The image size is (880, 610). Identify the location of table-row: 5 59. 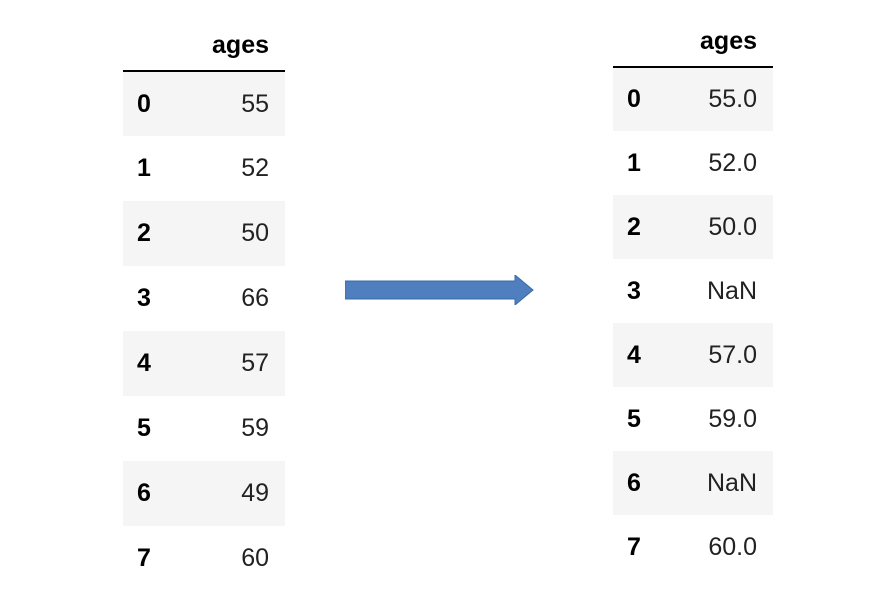
(204, 428).